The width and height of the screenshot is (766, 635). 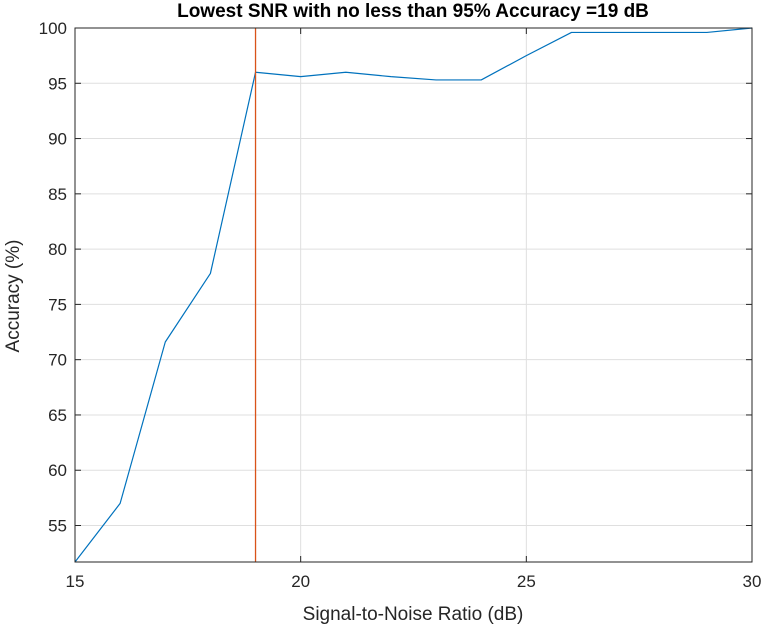 I want to click on y-tick-label: 80, so click(x=57, y=249).